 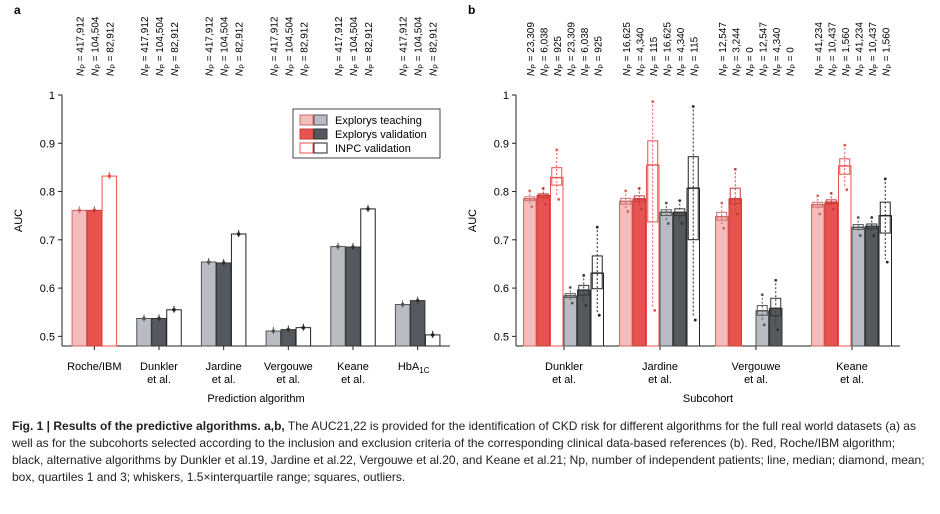 I want to click on panel-b-x-axis-label: Subcohort, so click(x=708, y=399).